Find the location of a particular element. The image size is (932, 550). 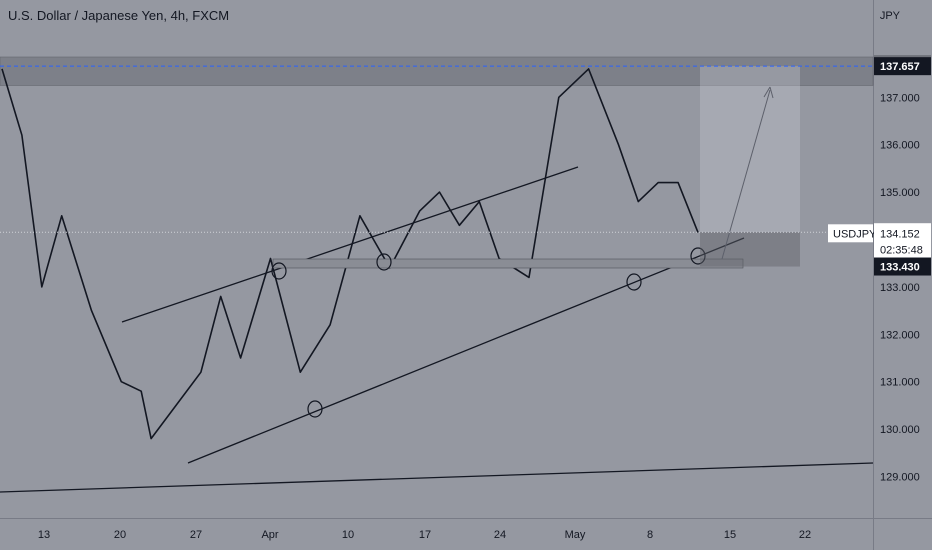

x-tick-label: May is located at coordinates (575, 535).